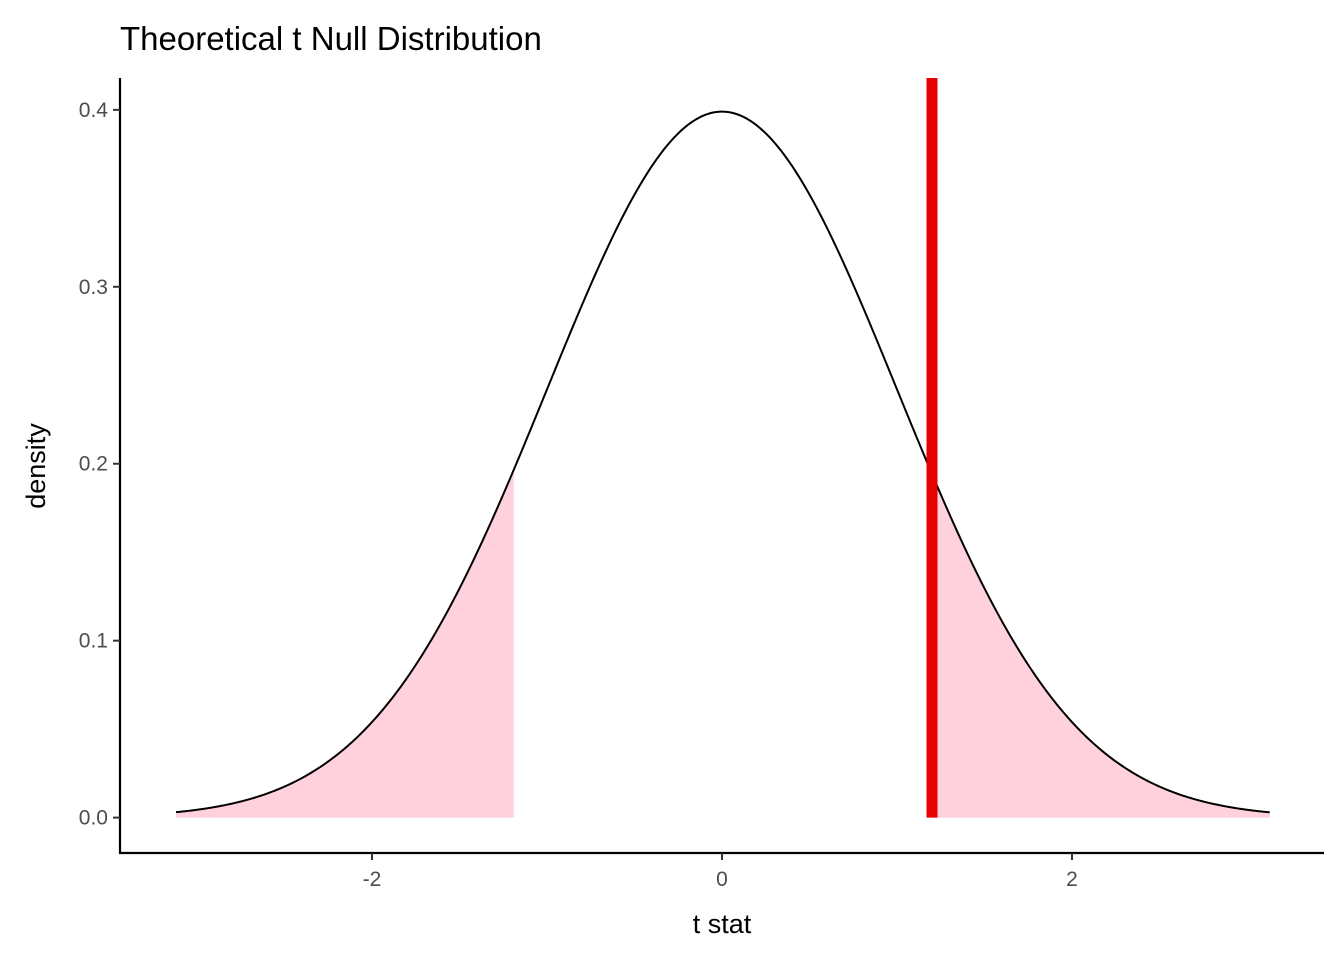  I want to click on y-tick-label: 0.1, so click(93, 641).